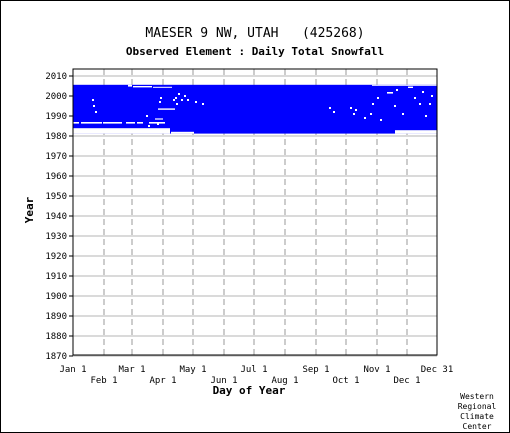  What do you see at coordinates (131, 370) in the screenshot?
I see `x-tick-label: Mar 1` at bounding box center [131, 370].